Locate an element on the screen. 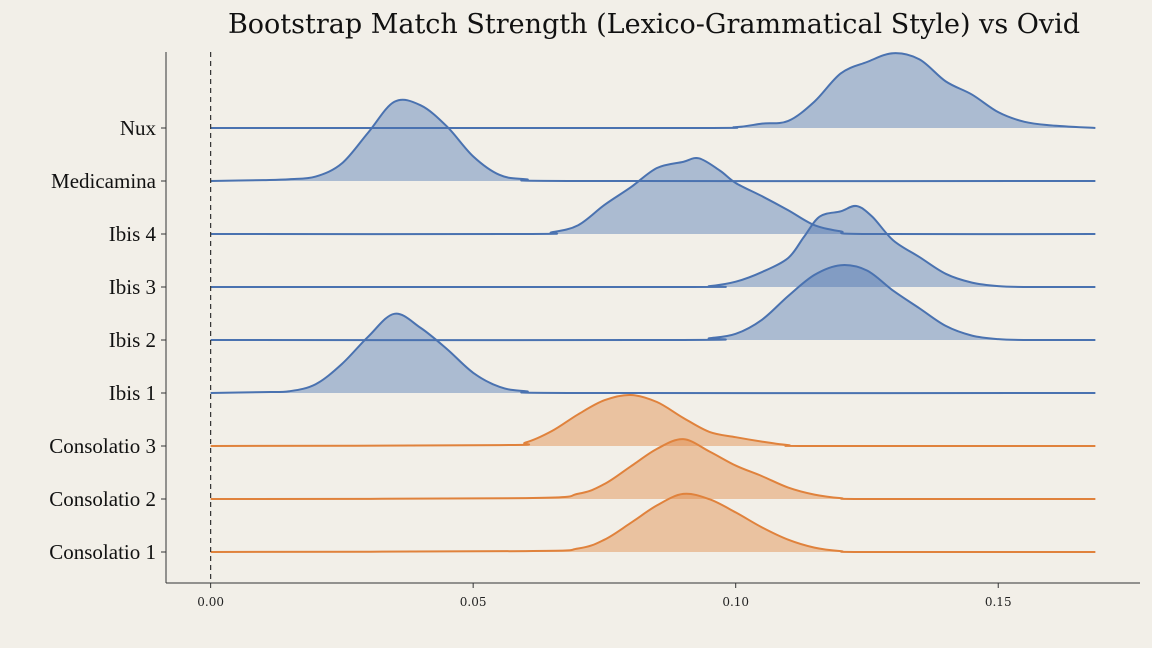  ytick-label-ibis-4: Ibis 4 is located at coordinates (133, 234).